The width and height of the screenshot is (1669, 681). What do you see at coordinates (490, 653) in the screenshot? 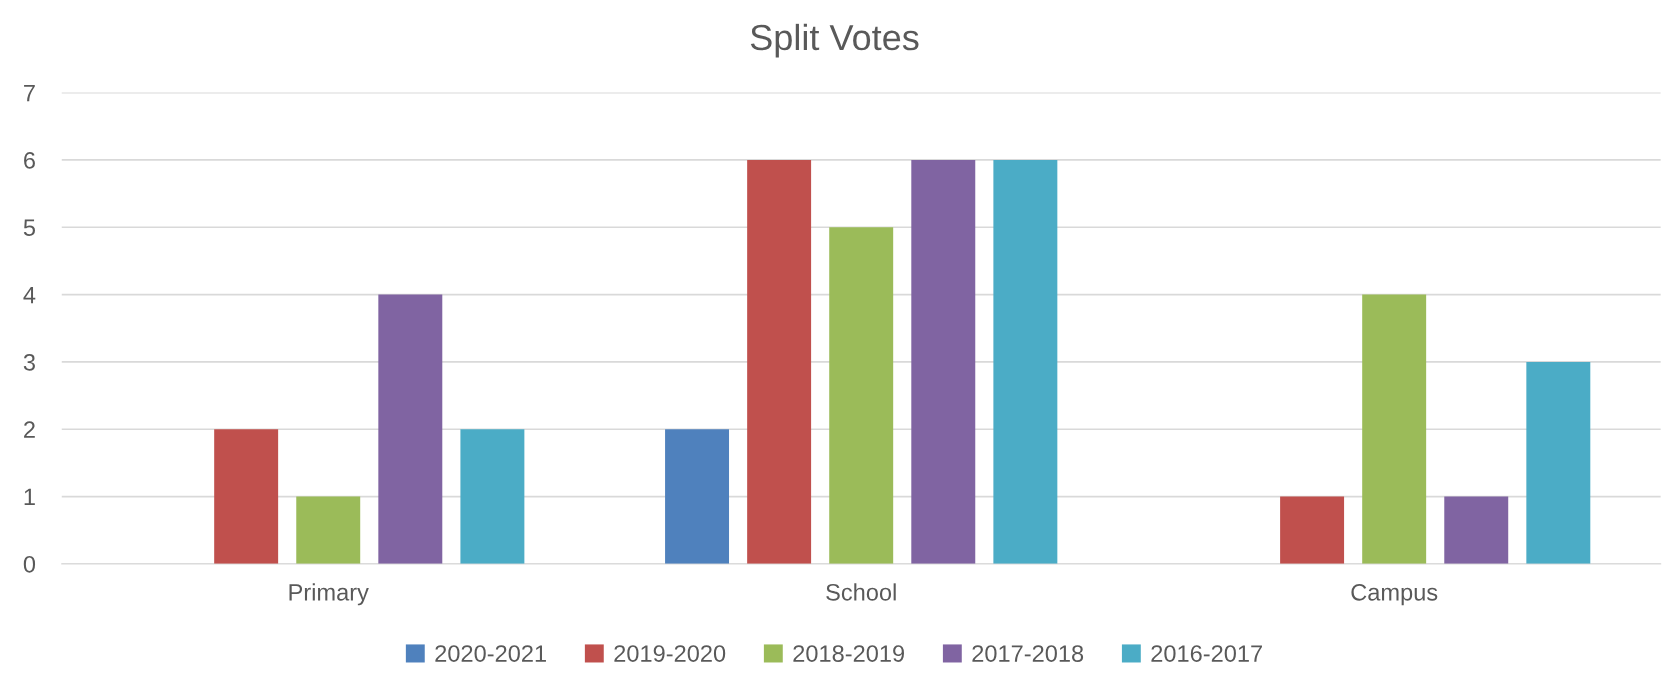
I see `legend-label: 2020-2021` at bounding box center [490, 653].